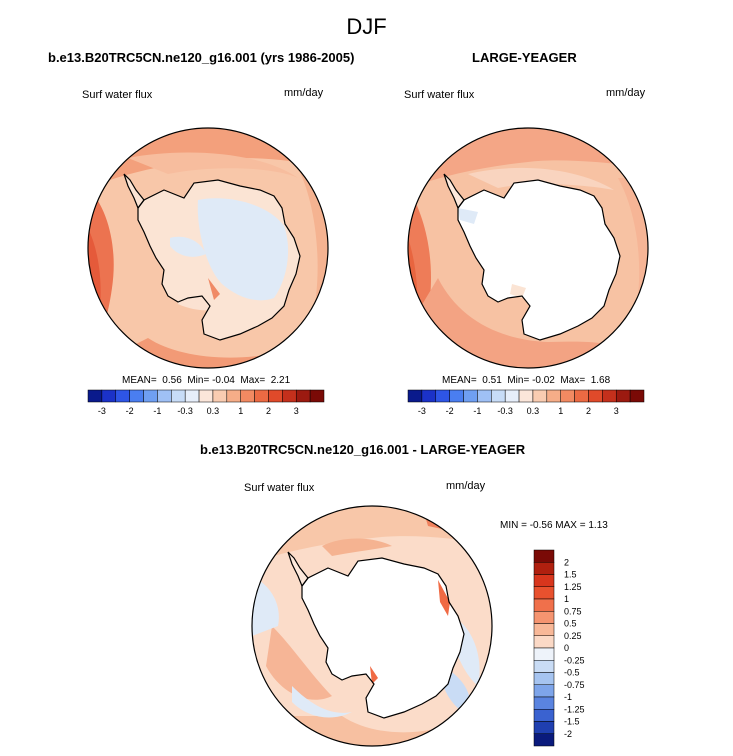 The image size is (733, 756). Describe the element at coordinates (466, 486) in the screenshot. I see `panel-3-units: mm/day` at that location.